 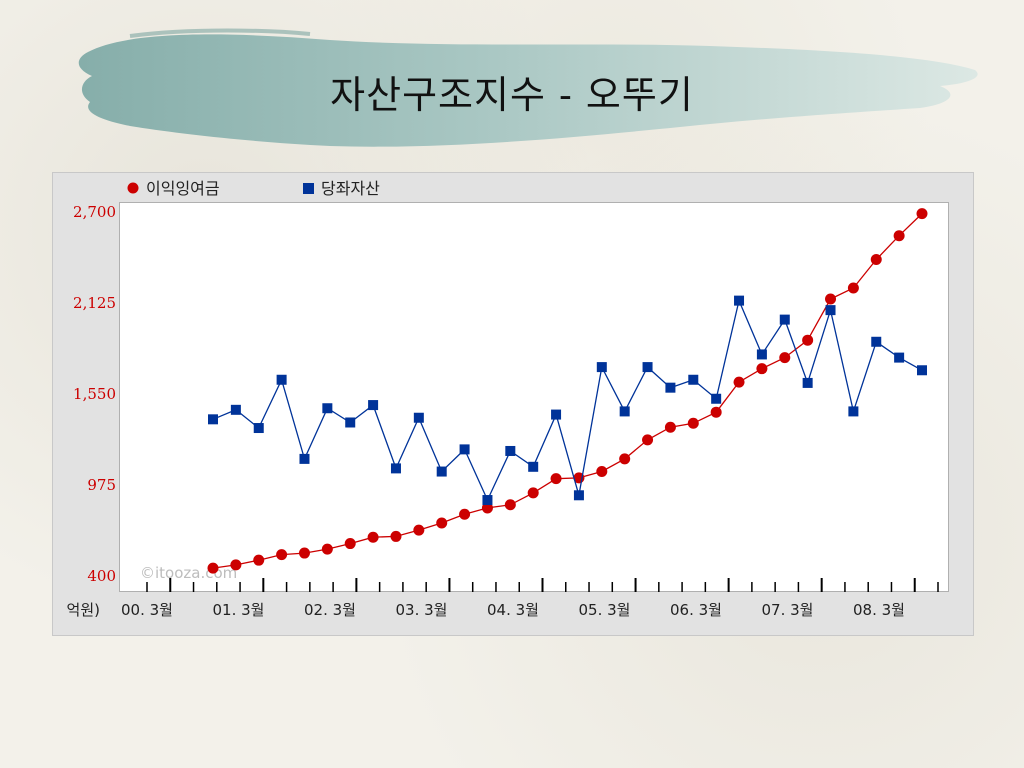 What do you see at coordinates (350, 188) in the screenshot?
I see `legend-label-2: 당좌자산` at bounding box center [350, 188].